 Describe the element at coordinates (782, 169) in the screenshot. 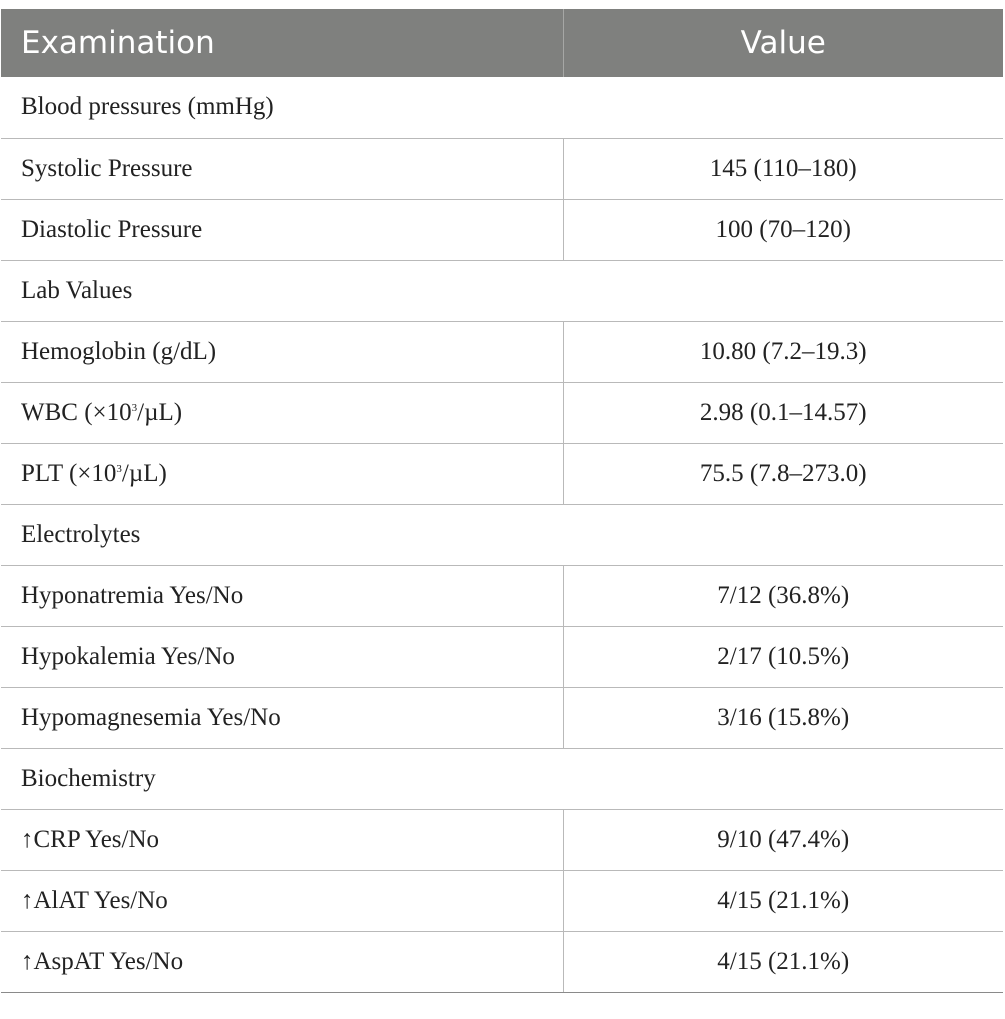

I see `value-cell: 145 (110–180)` at that location.